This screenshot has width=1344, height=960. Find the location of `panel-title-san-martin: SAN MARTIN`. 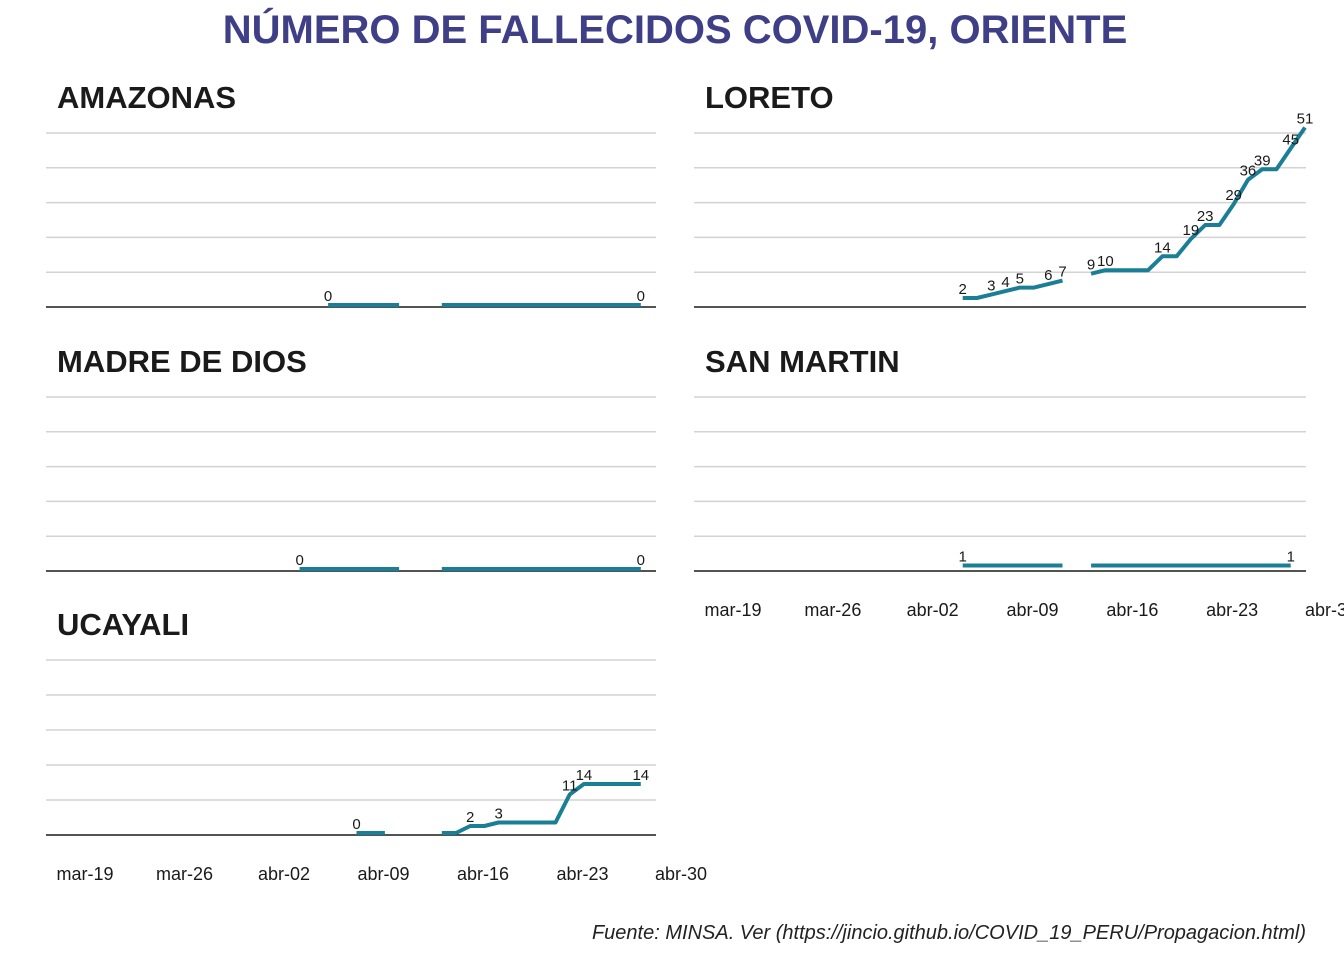

panel-title-san-martin: SAN MARTIN is located at coordinates (802, 361).